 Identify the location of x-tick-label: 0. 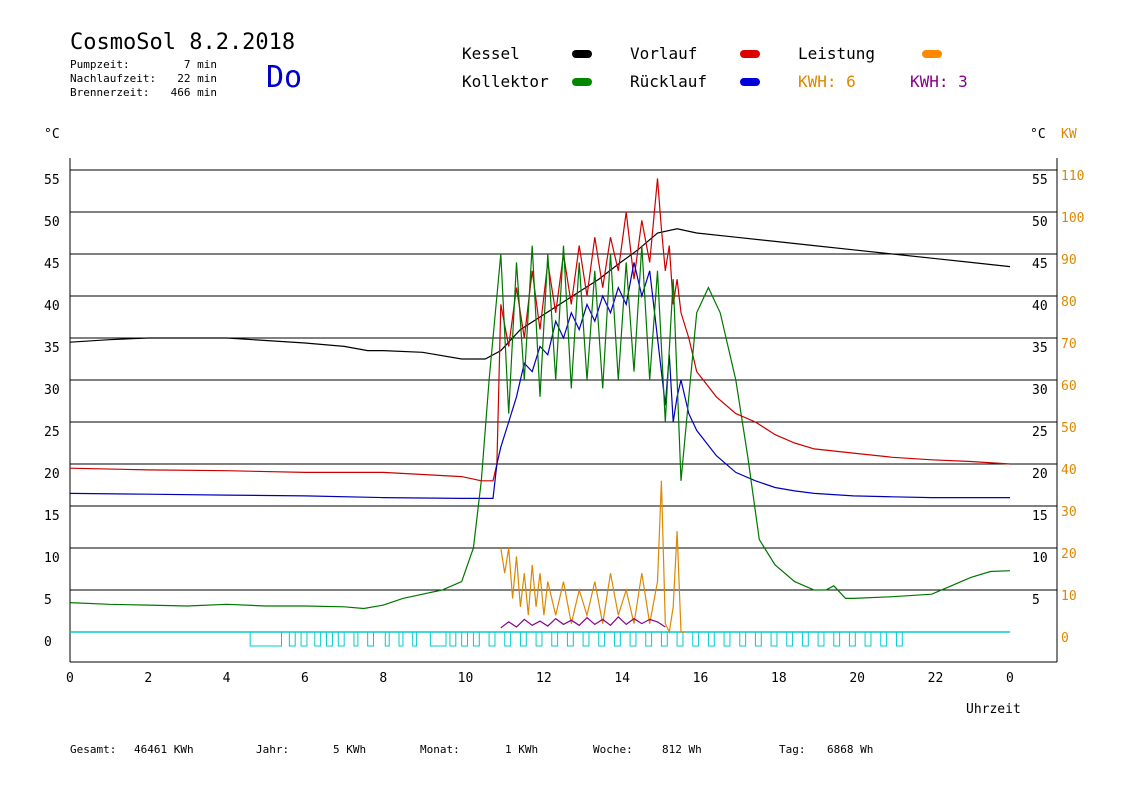
(70, 678).